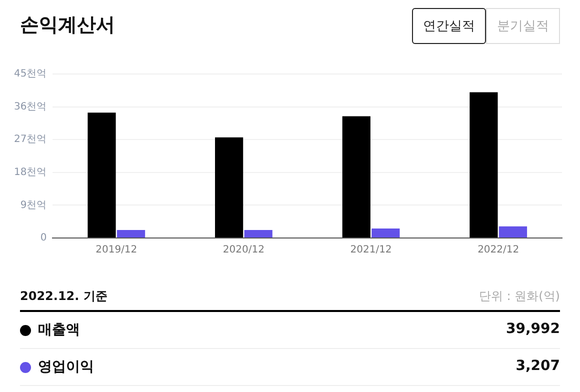  I want to click on y-tick-label: 27천억, so click(30, 140).